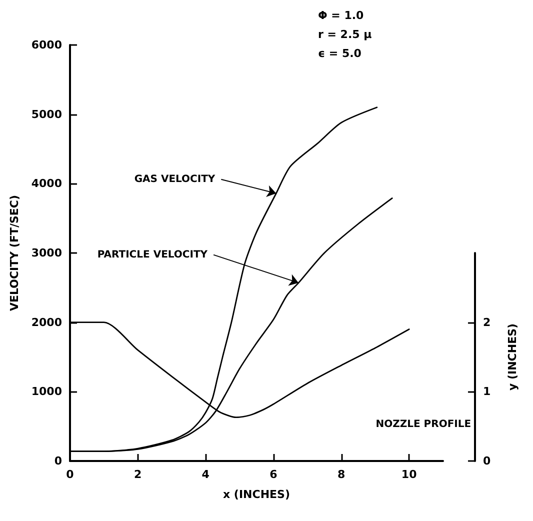  Describe the element at coordinates (46, 391) in the screenshot. I see `y-tick-label: 1000` at that location.